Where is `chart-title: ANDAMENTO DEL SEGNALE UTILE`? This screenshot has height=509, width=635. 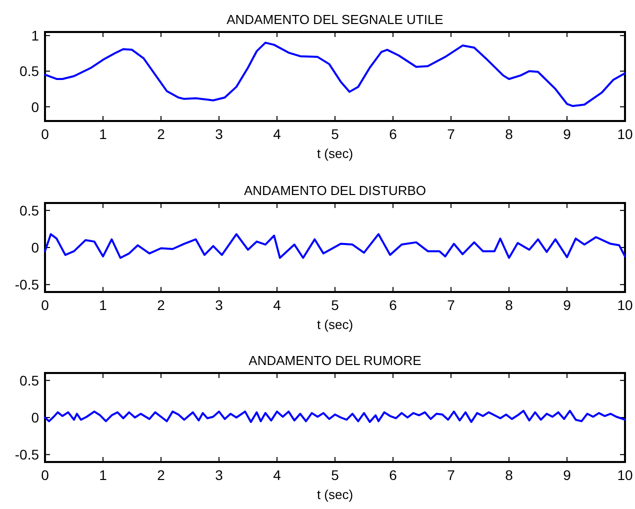
chart-title: ANDAMENTO DEL SEGNALE UTILE is located at coordinates (335, 19).